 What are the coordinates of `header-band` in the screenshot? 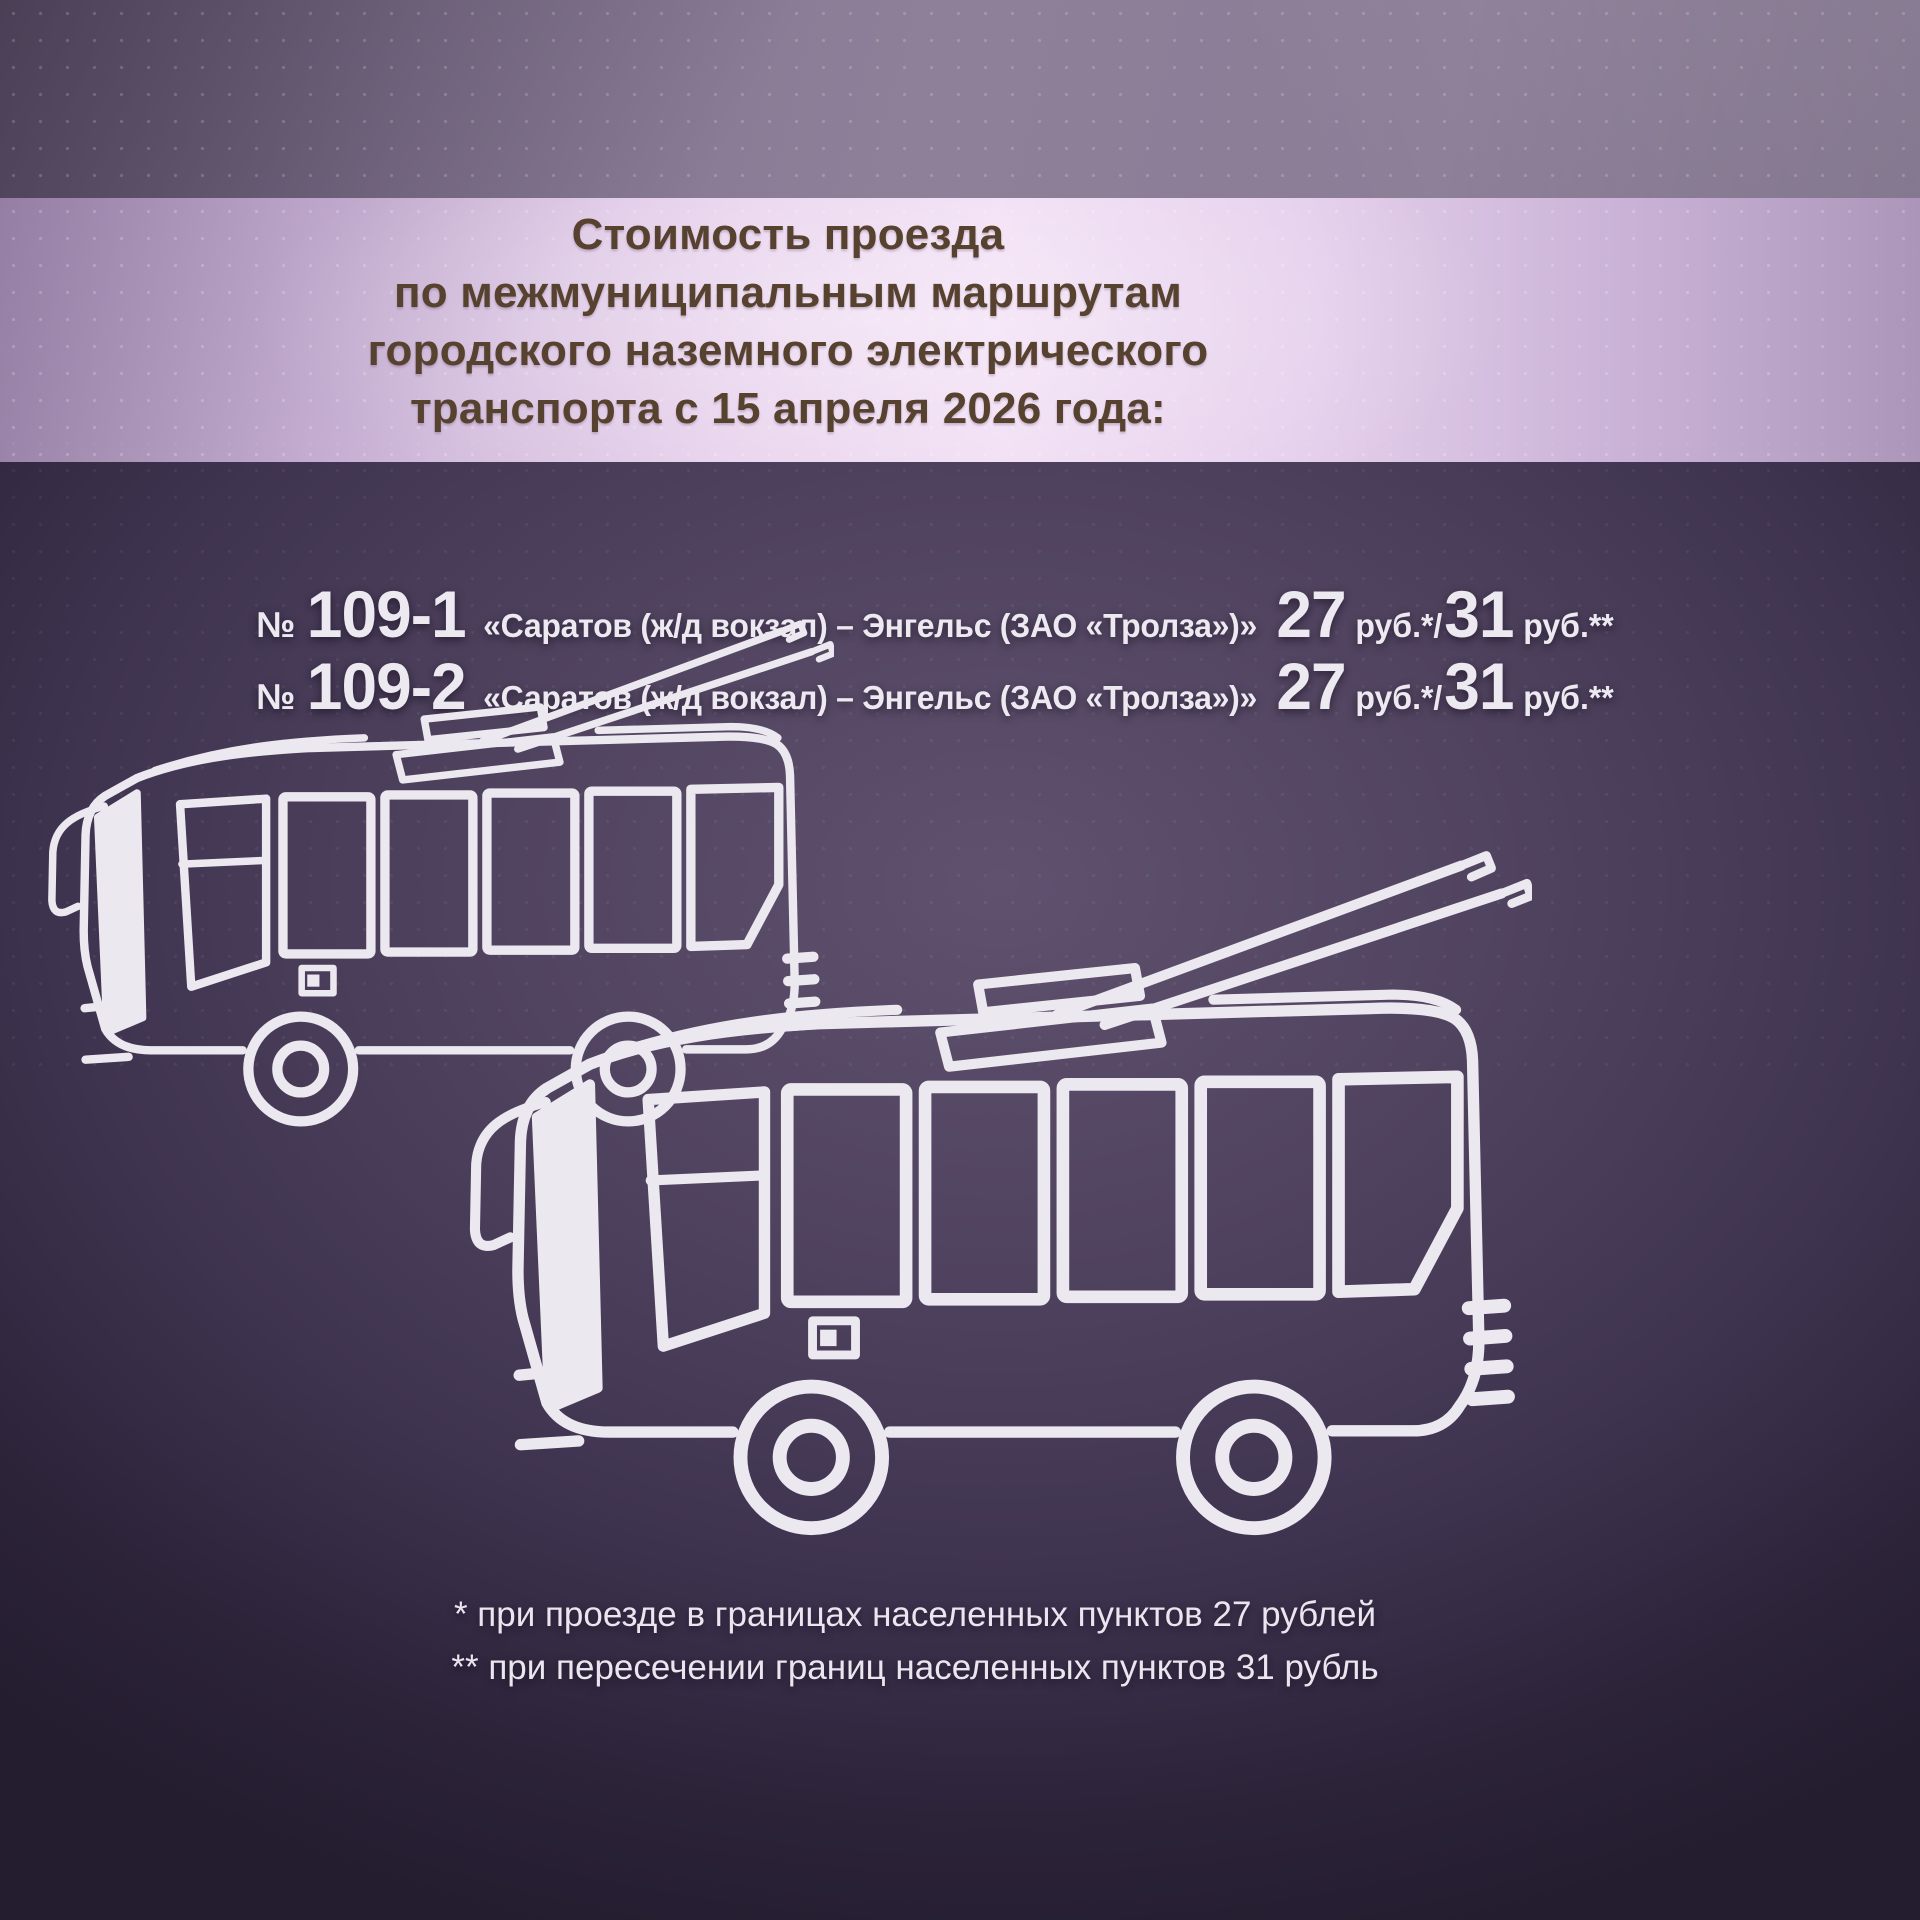 It's located at (960, 330).